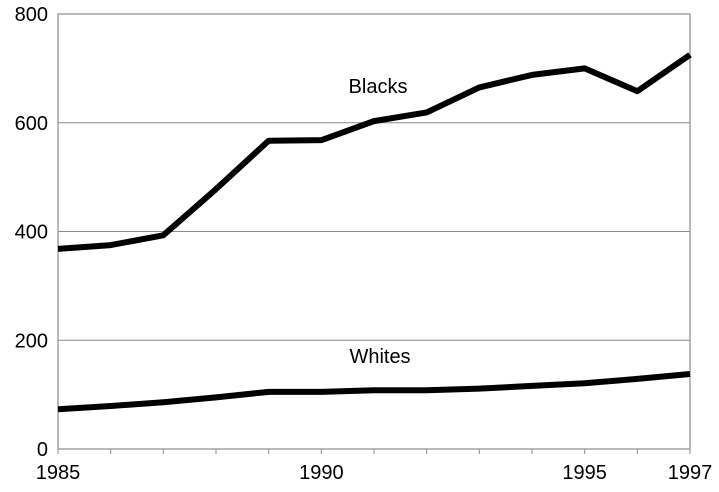 The image size is (719, 492). Describe the element at coordinates (58, 473) in the screenshot. I see `x-tick-label-1985: 1985` at that location.